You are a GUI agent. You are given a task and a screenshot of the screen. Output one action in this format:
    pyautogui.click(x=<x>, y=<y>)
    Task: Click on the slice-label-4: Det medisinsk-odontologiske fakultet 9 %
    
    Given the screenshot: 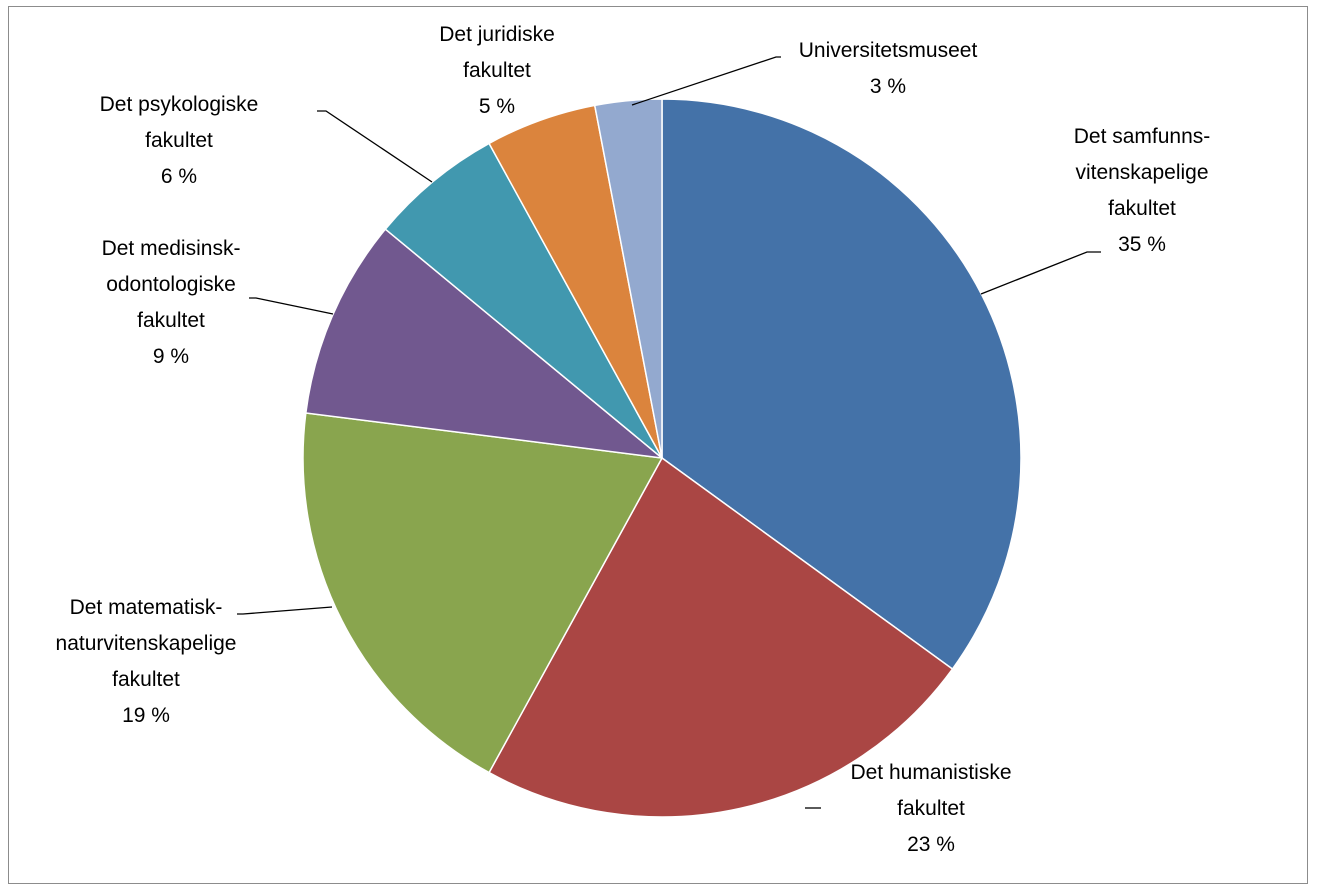 What is the action you would take?
    pyautogui.click(x=171, y=302)
    